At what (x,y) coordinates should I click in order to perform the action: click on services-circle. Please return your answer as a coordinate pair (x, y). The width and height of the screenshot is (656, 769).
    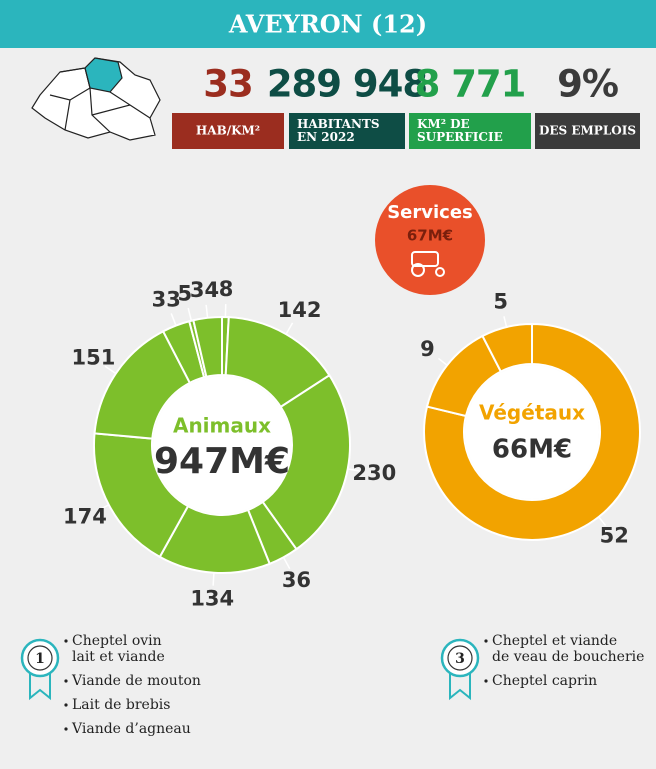
    Looking at the image, I should click on (430, 240).